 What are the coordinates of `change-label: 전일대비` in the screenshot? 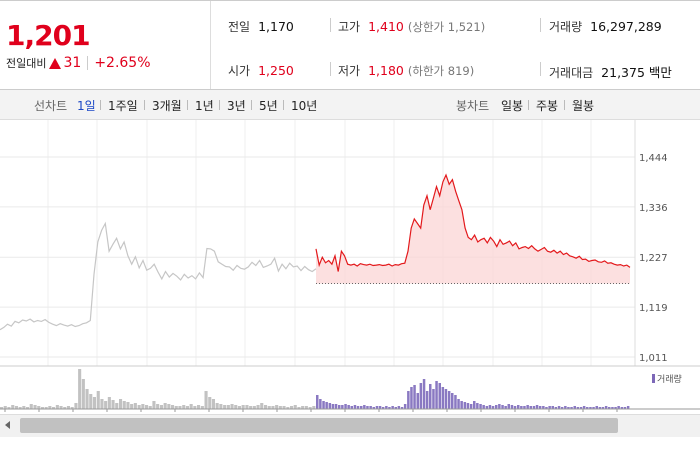 It's located at (26, 63).